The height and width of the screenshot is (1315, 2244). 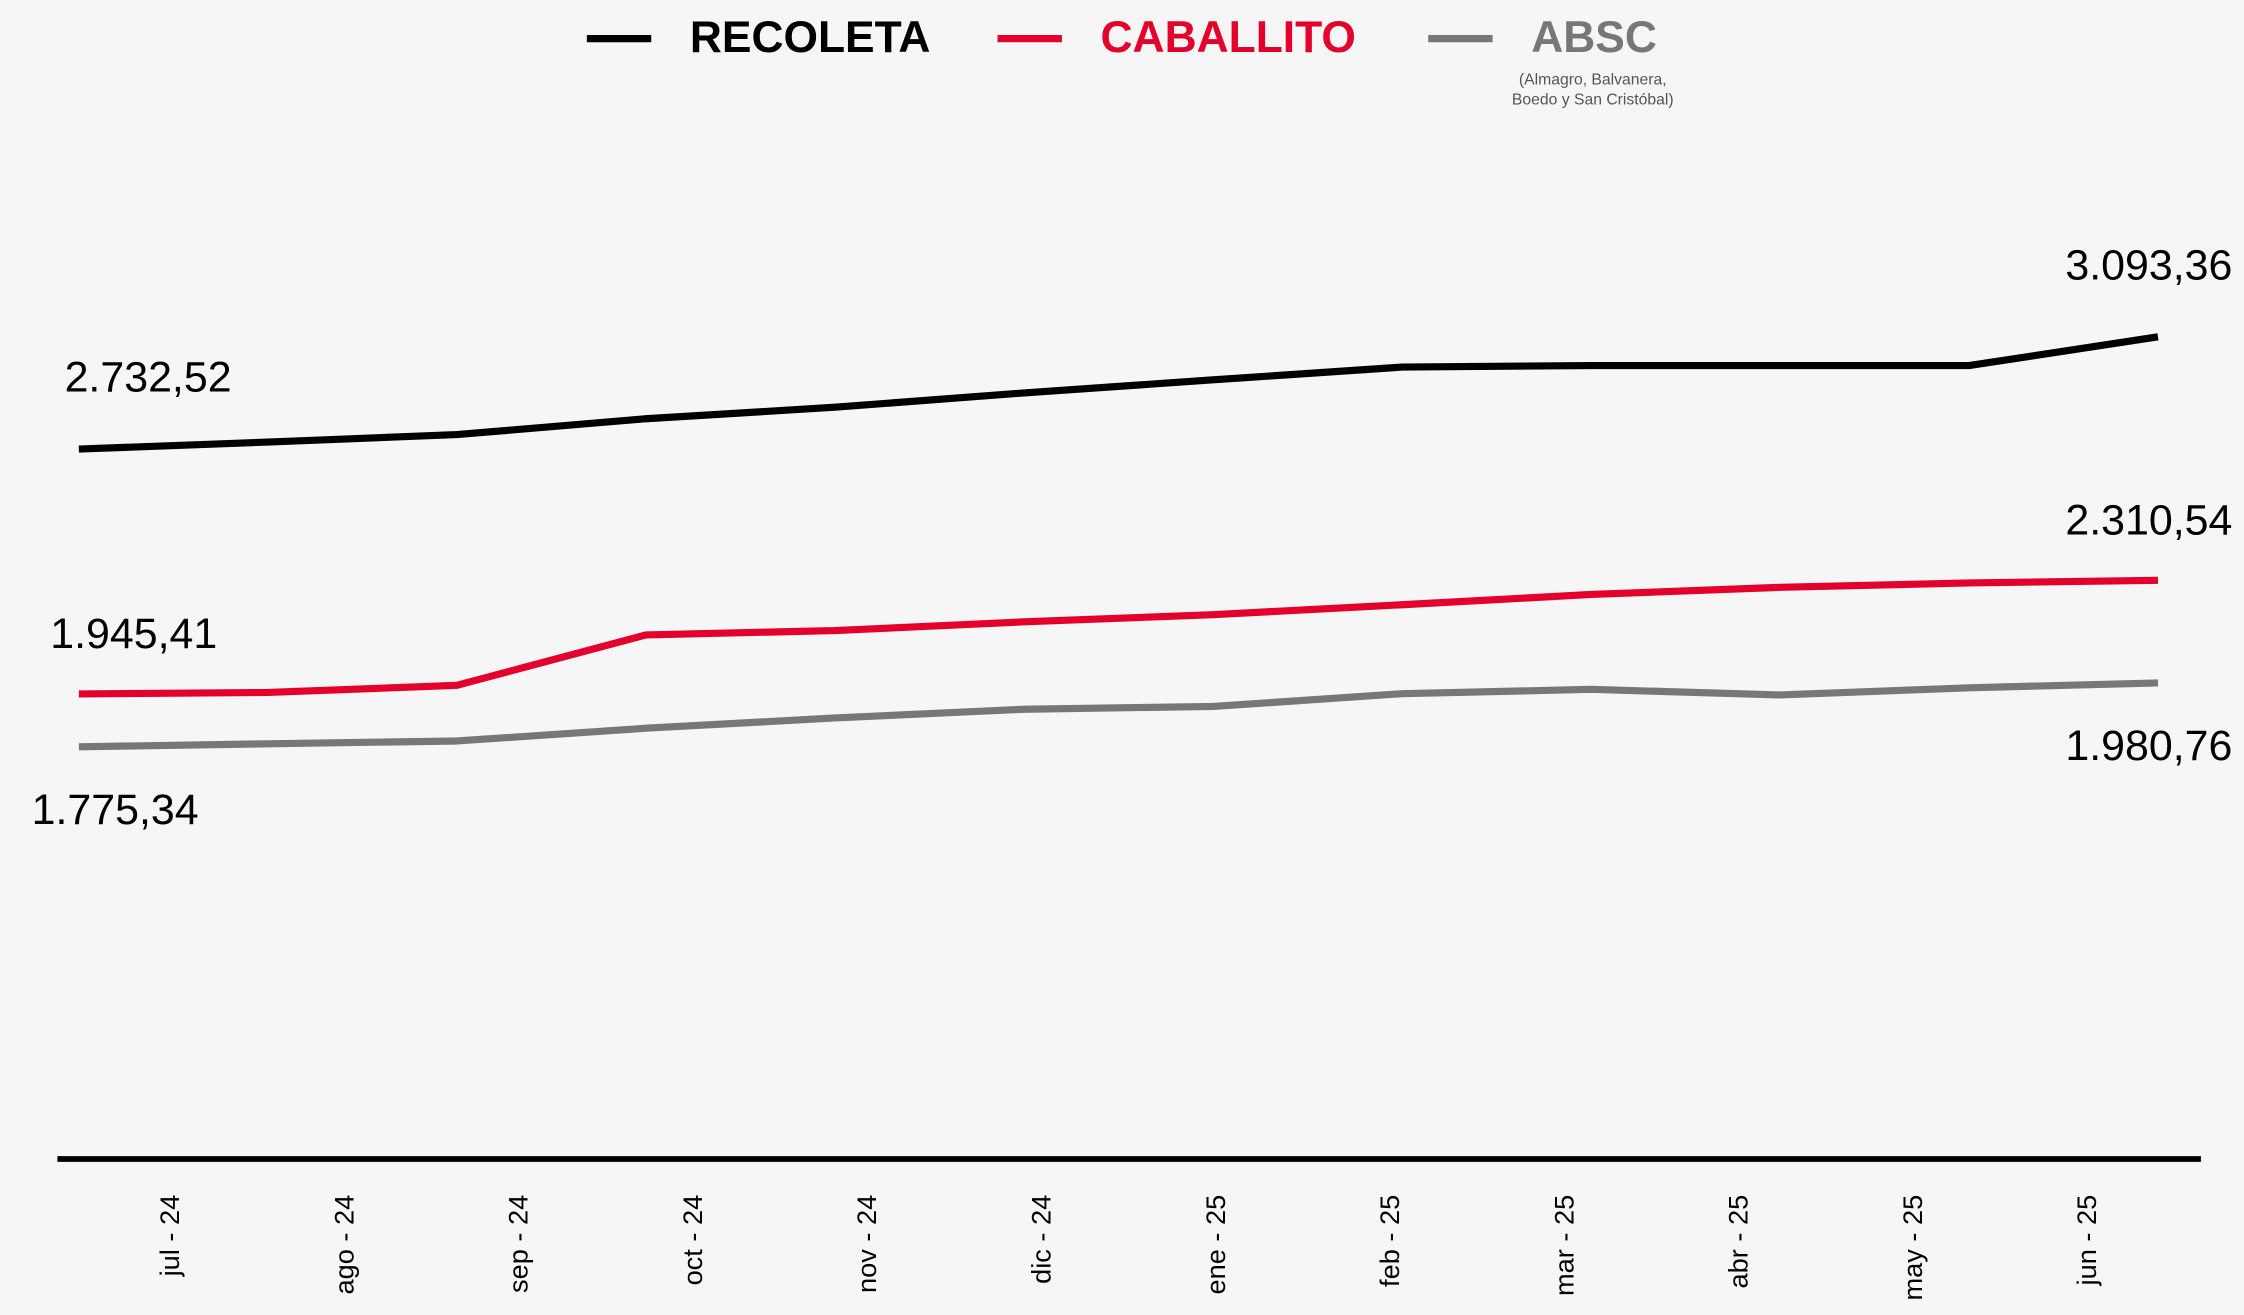 I want to click on value-label: 1.775,34, so click(x=115, y=810).